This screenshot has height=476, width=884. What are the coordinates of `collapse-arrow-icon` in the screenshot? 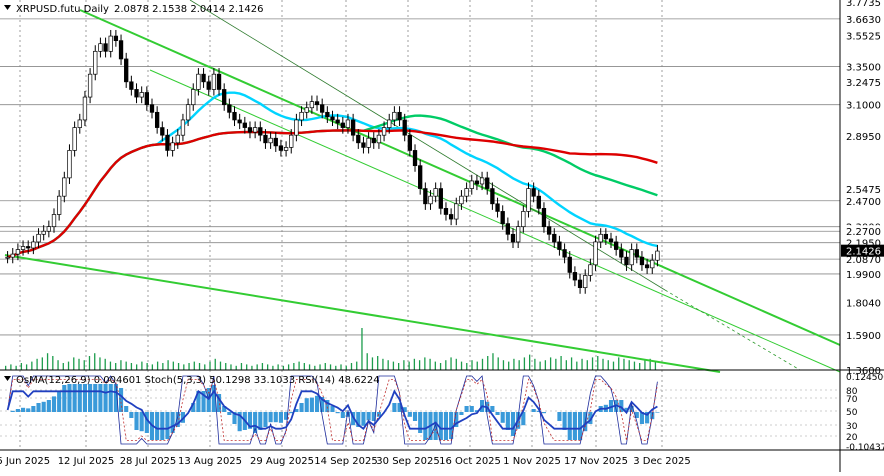 It's located at (7, 7).